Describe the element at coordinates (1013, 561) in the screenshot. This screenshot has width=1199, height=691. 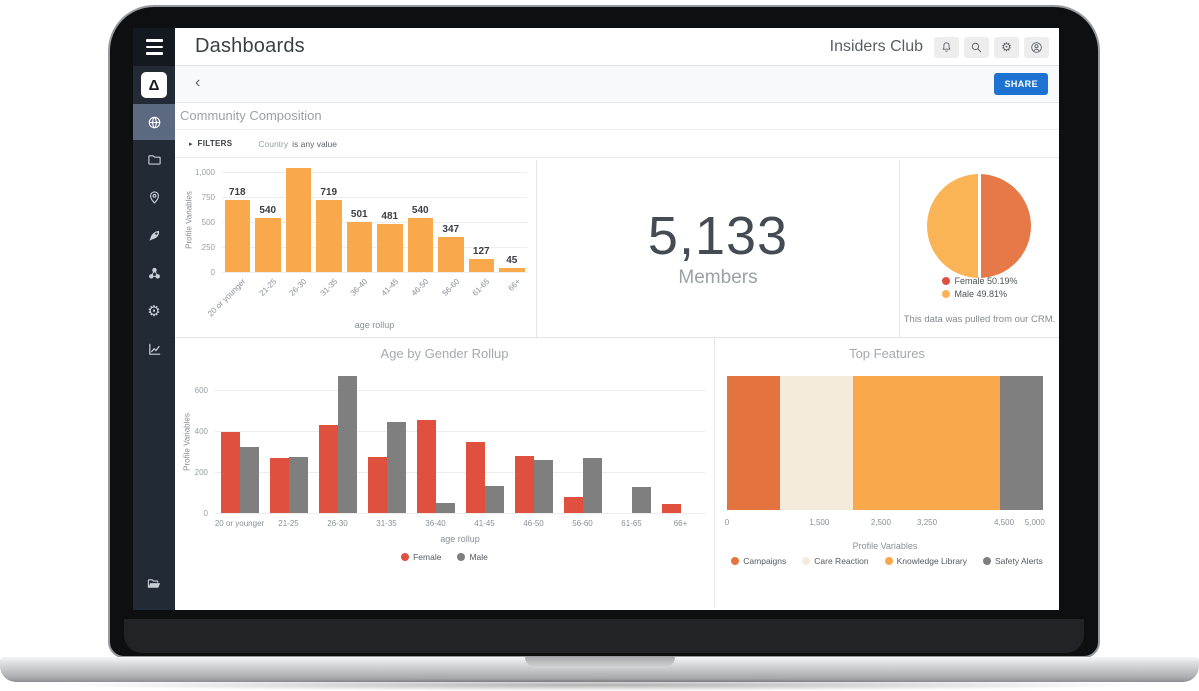
I see `legend-item: Safety Alerts` at that location.